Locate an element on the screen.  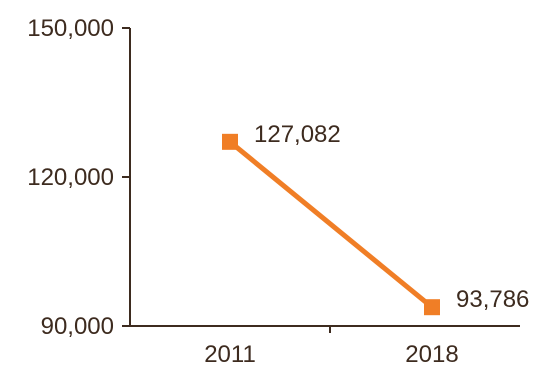
y-tick-label: 150,000 is located at coordinates (70, 28).